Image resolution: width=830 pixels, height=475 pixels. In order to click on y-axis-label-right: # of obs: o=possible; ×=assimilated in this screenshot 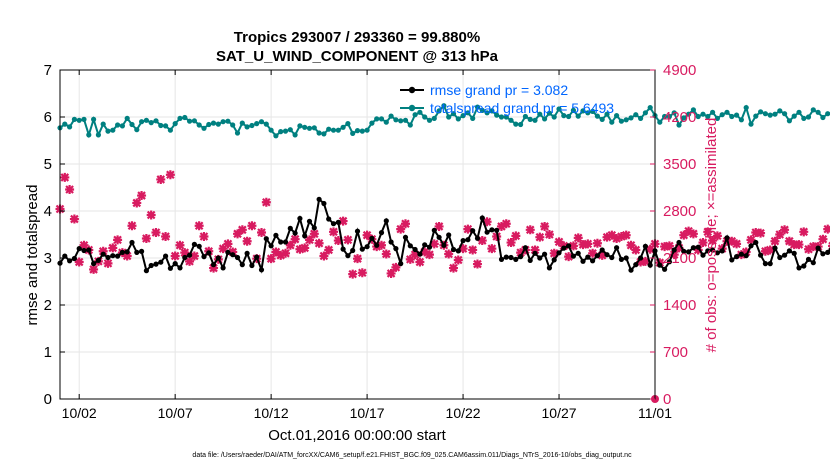, I will do `click(711, 235)`.